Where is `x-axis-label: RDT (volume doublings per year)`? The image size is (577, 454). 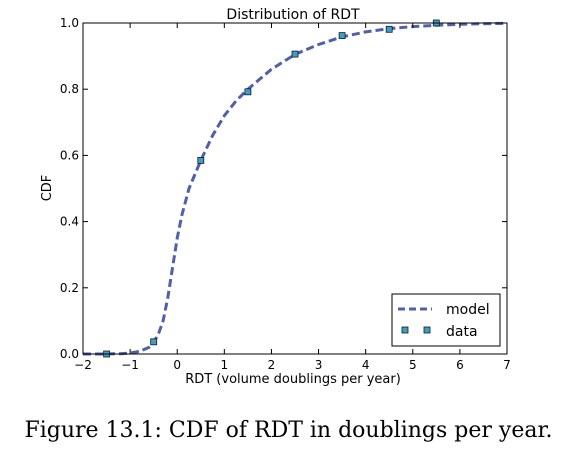 x-axis-label: RDT (volume doublings per year) is located at coordinates (293, 379).